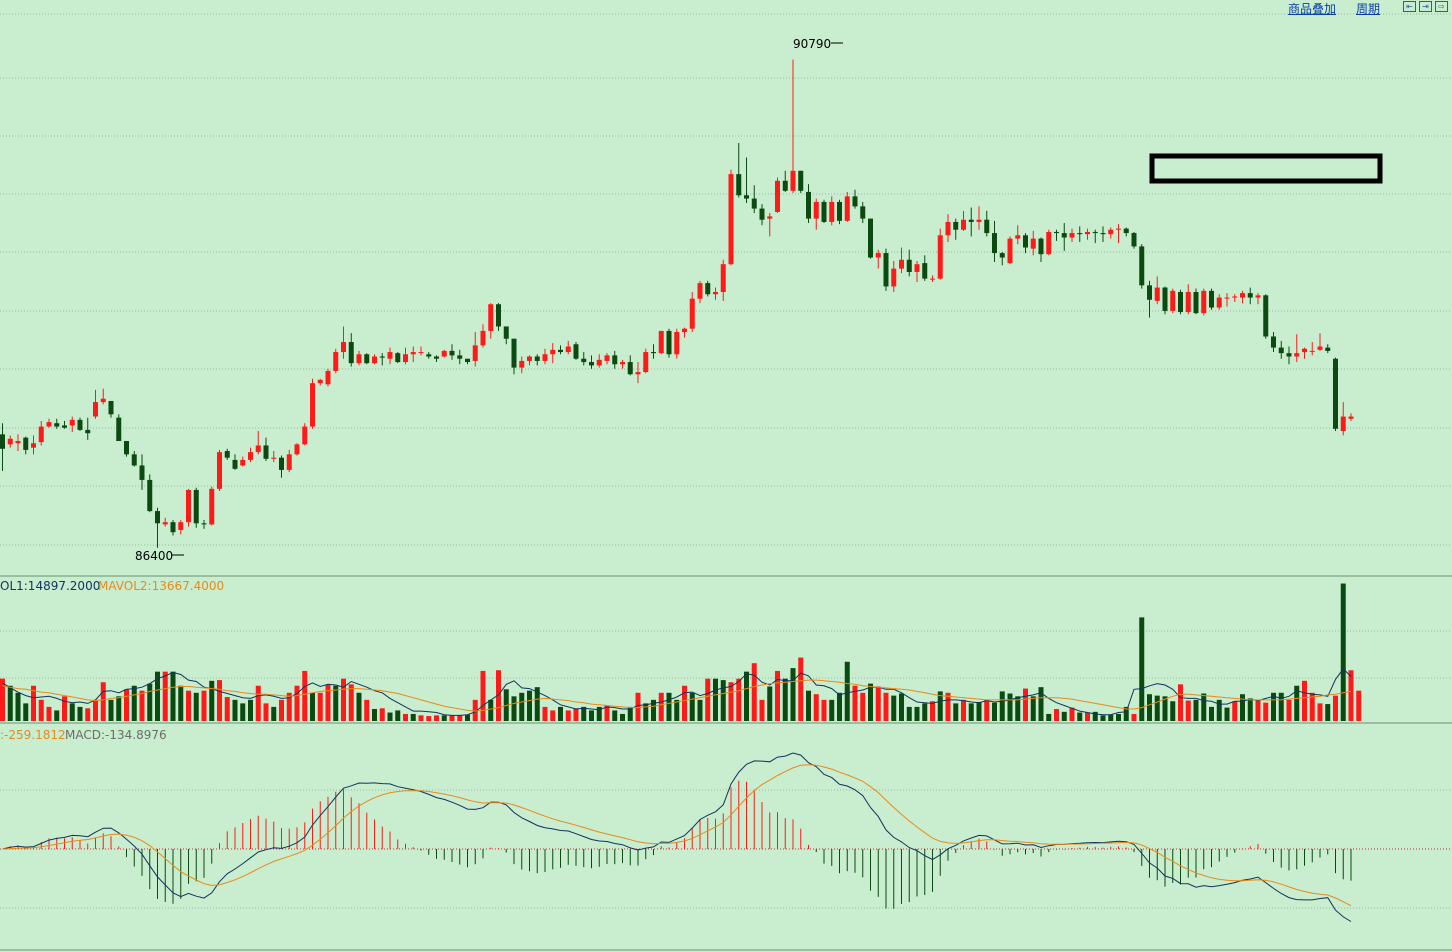  I want to click on mavol2-line, so click(677, 695).